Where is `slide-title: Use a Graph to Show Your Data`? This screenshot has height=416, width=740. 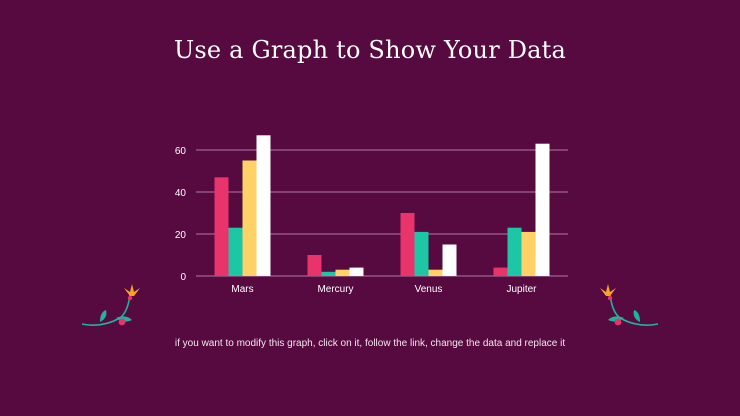 slide-title: Use a Graph to Show Your Data is located at coordinates (370, 50).